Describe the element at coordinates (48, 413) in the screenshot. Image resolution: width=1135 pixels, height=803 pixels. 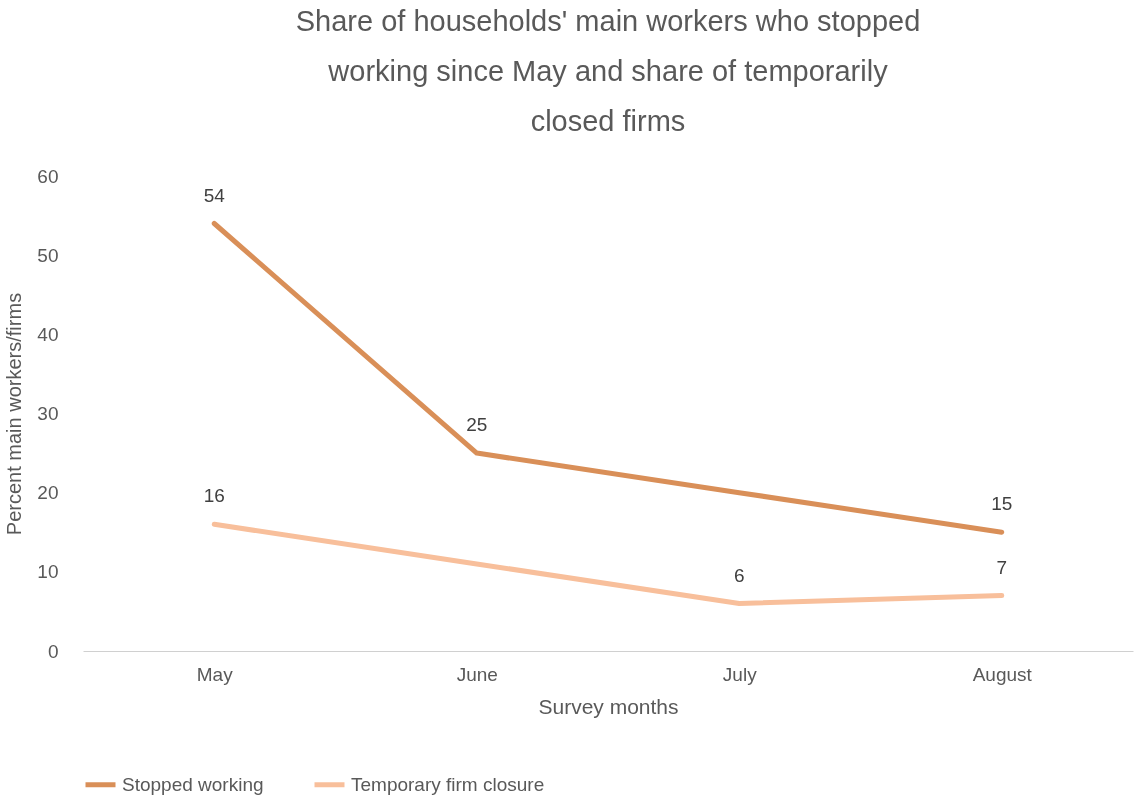
I see `y-tick-label: 30` at that location.